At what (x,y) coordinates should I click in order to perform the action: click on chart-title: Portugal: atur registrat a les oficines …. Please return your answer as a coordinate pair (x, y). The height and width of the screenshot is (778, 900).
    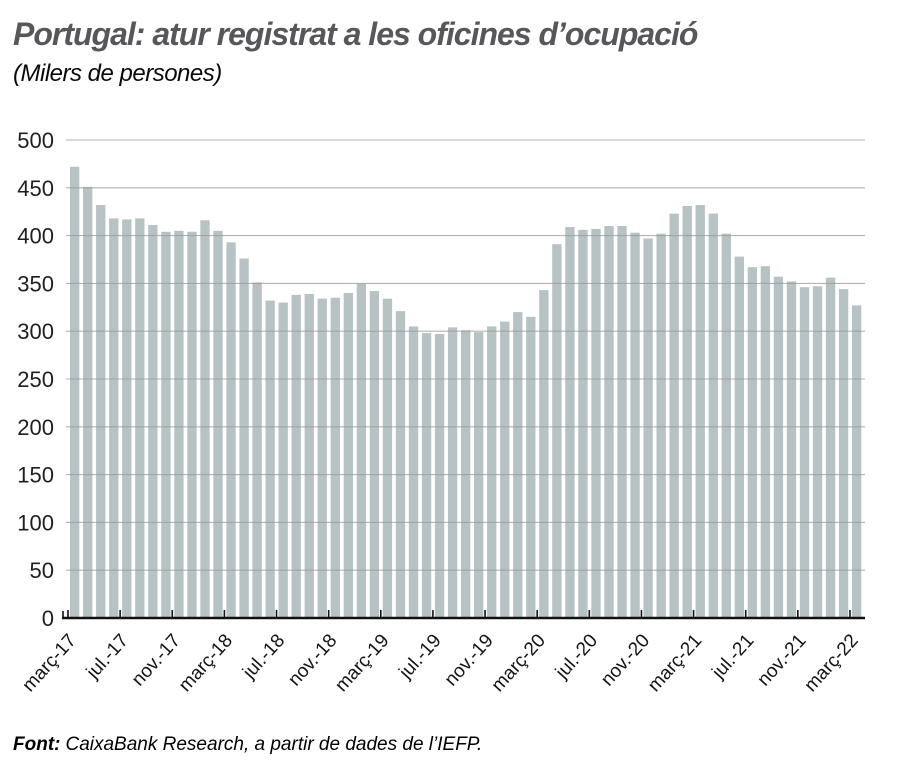
    Looking at the image, I should click on (355, 34).